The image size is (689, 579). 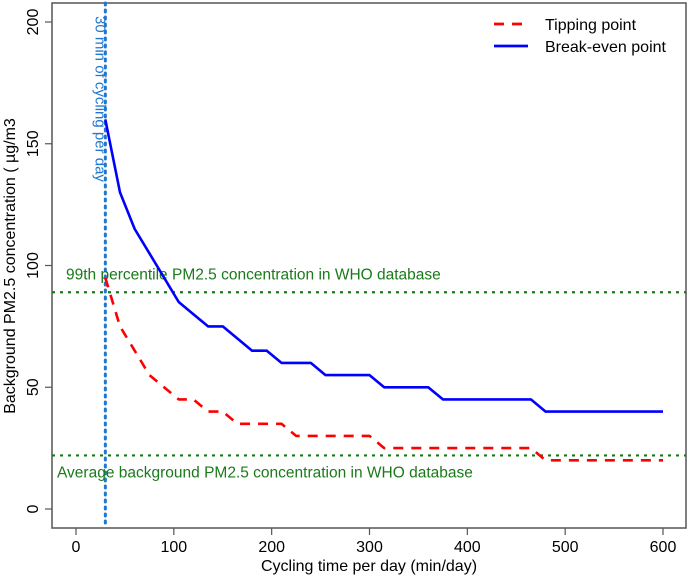 I want to click on y-axis: 0 50 100 150 200, so click(x=38, y=261).